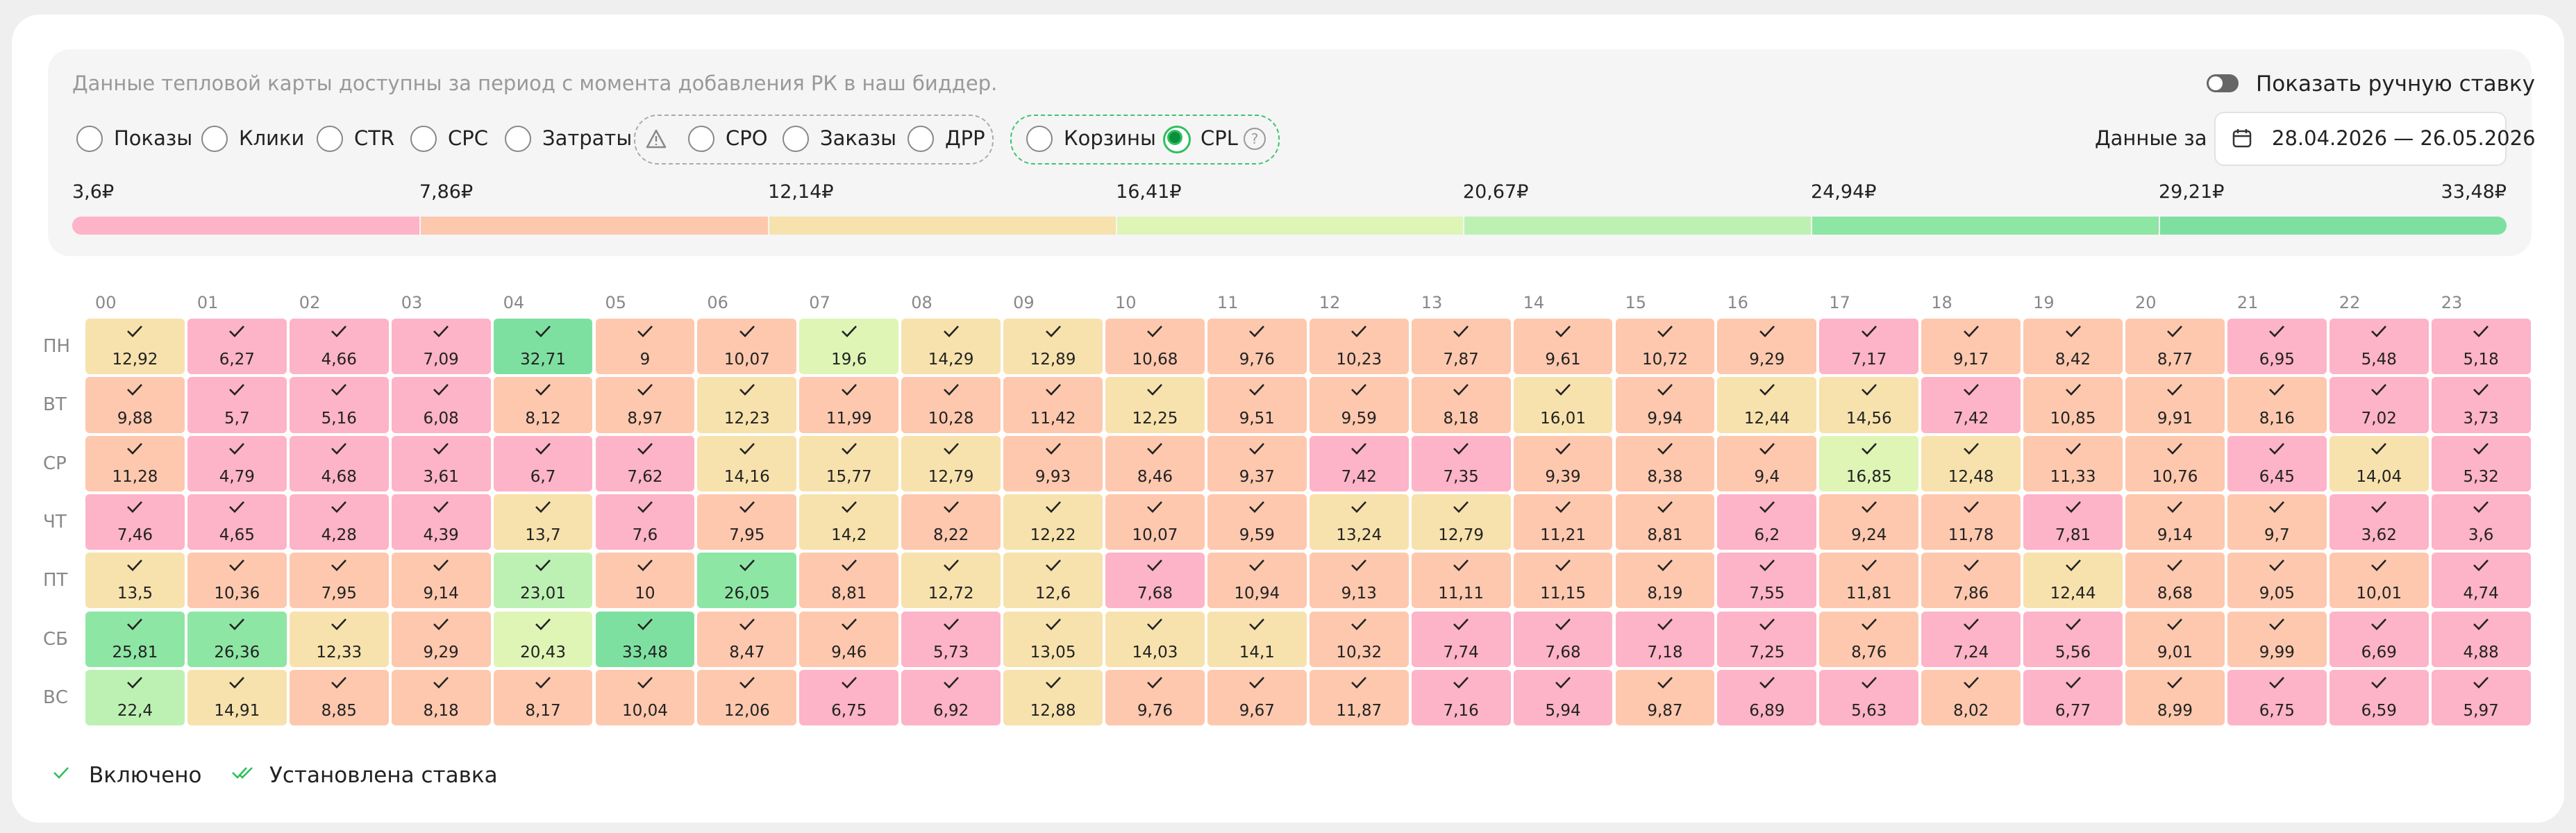 The width and height of the screenshot is (2576, 833). I want to click on heat-cell: 5,63, so click(1869, 698).